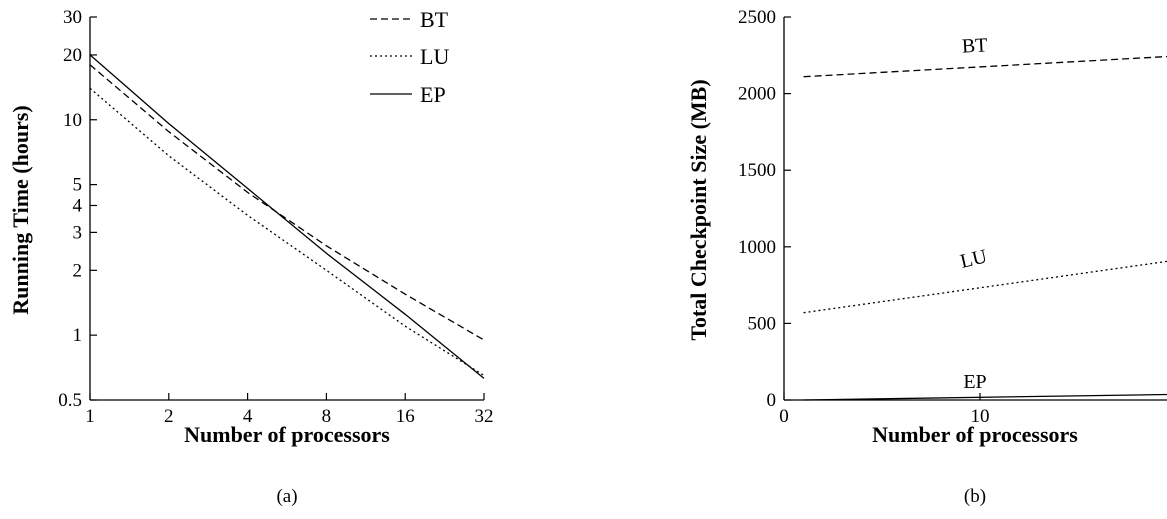 This screenshot has height=519, width=1167. Describe the element at coordinates (762, 323) in the screenshot. I see `chart-b-y-tick-label: 500` at that location.